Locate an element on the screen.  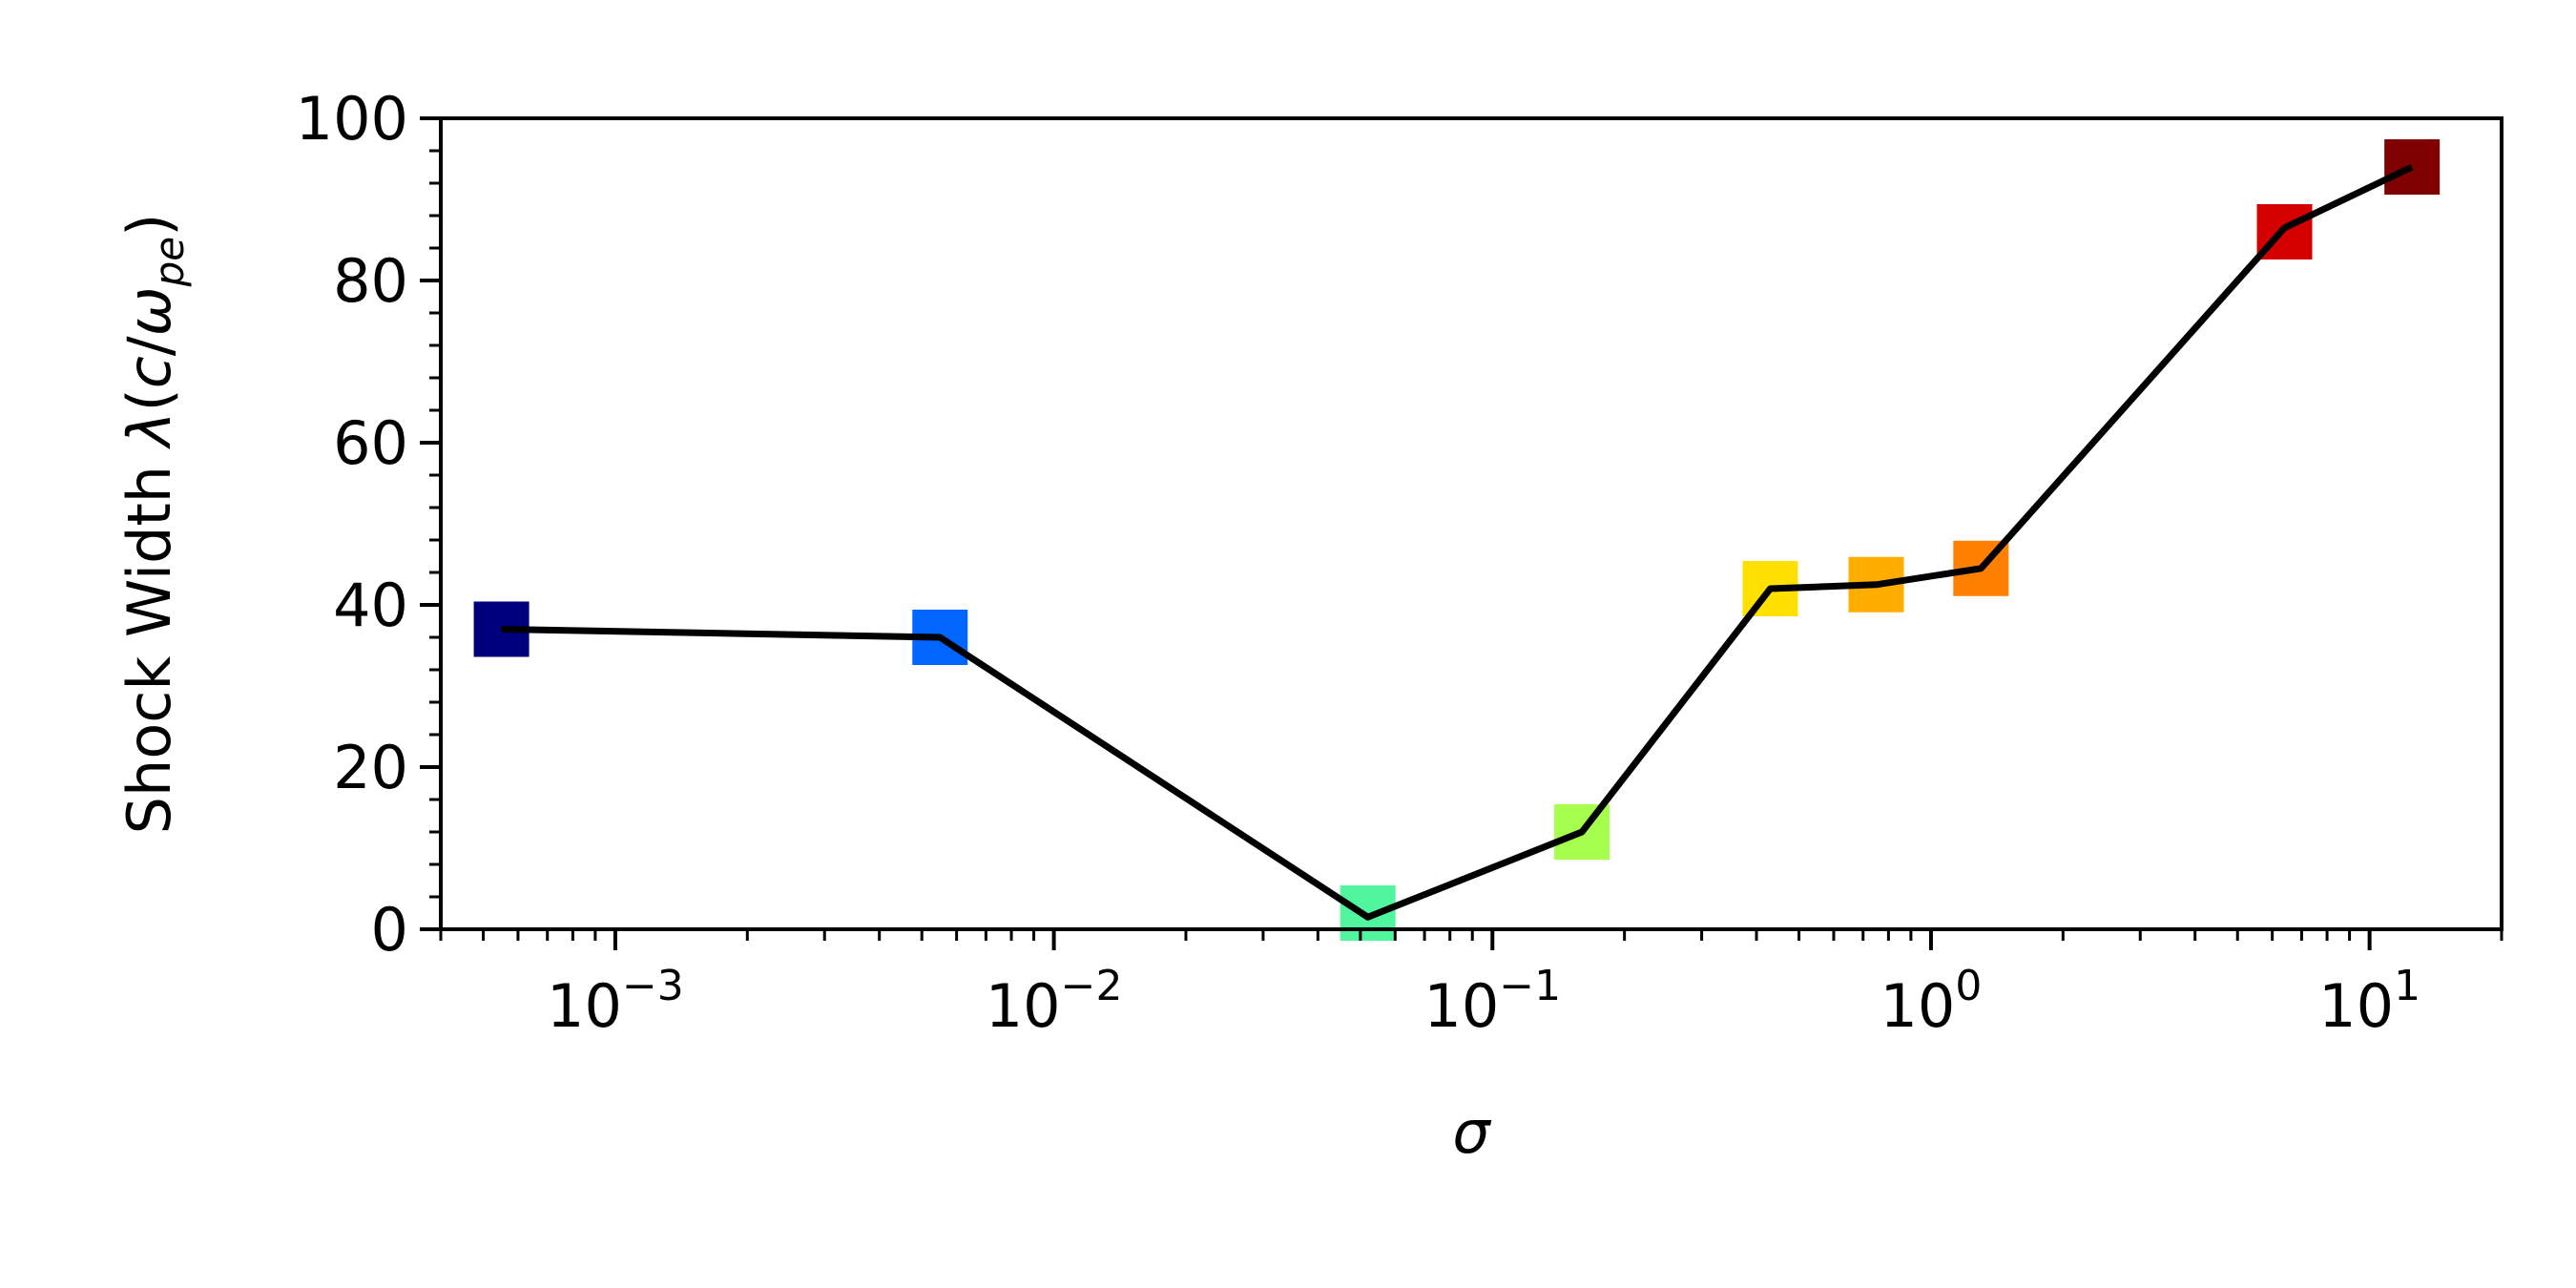
y-axis-label-paren-open: ( is located at coordinates (149, 399).